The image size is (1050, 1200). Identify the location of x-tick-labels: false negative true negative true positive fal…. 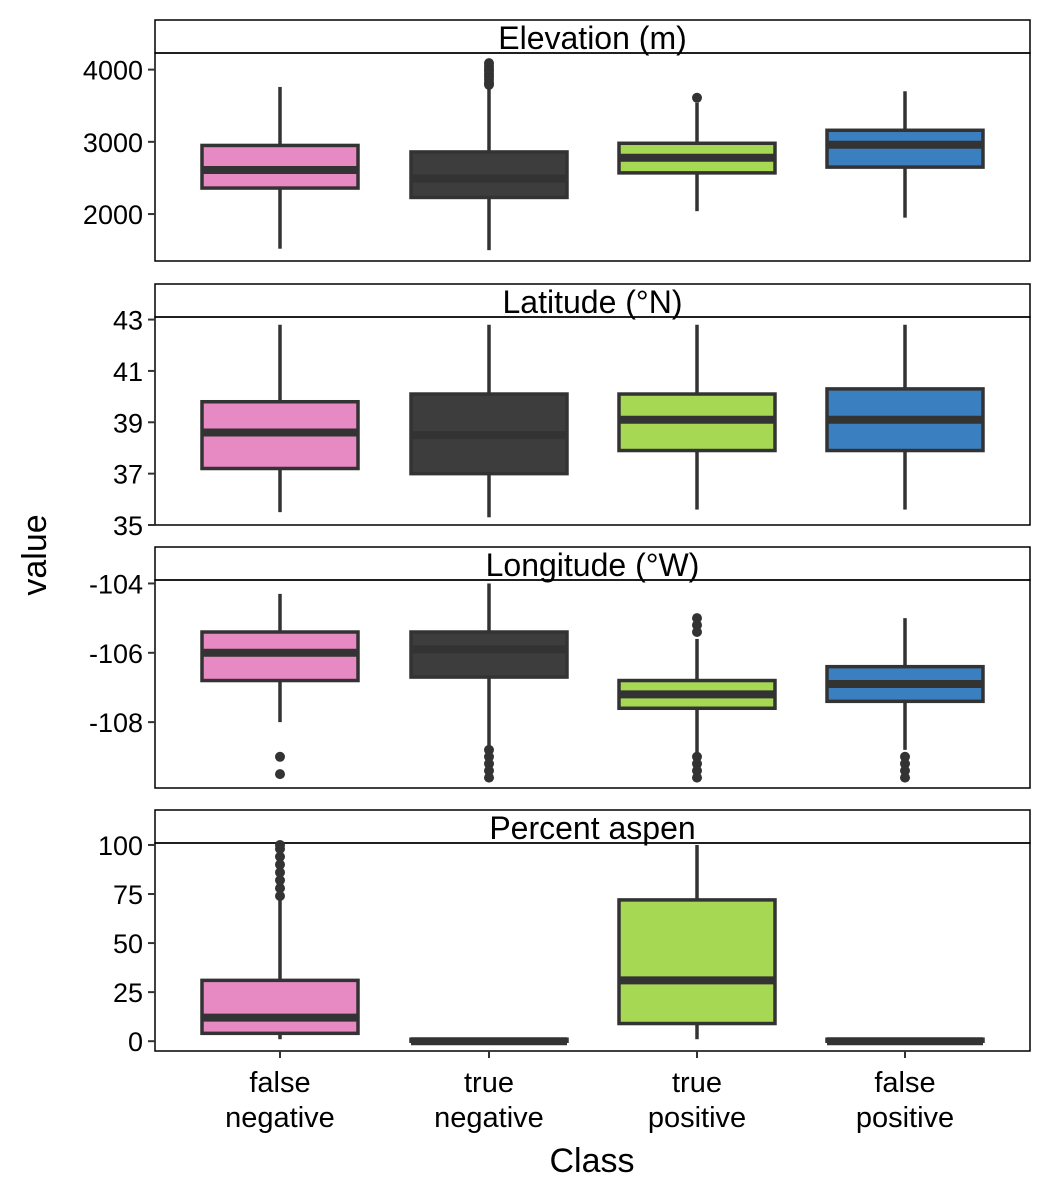
(589, 1092).